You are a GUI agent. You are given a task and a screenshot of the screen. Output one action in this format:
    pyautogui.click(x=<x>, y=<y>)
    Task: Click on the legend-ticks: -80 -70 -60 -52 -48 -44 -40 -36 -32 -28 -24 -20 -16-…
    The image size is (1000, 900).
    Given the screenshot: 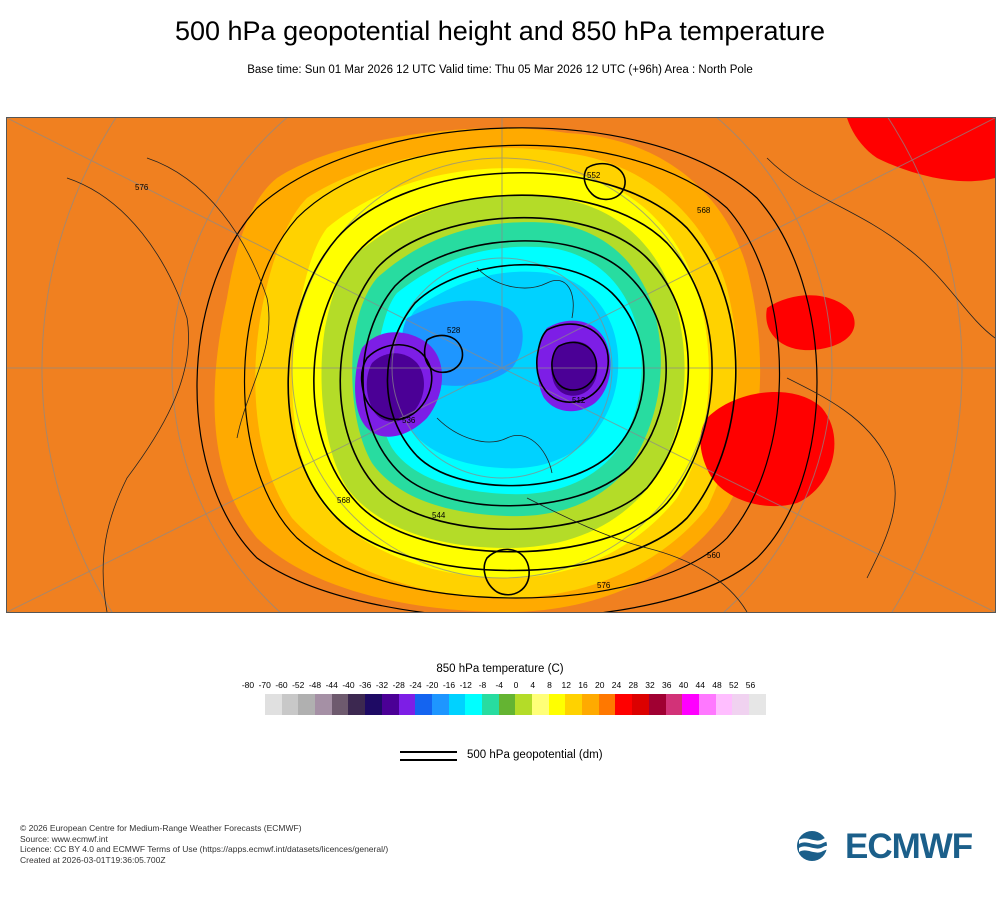 What is the action you would take?
    pyautogui.click(x=500, y=686)
    